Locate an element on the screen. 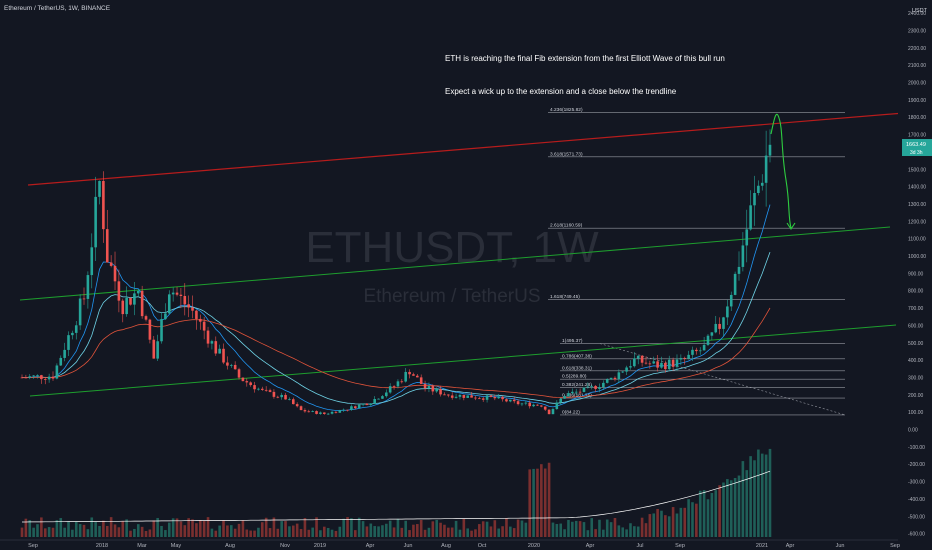 This screenshot has width=932, height=550. projection-arrow-path is located at coordinates (781, 171).